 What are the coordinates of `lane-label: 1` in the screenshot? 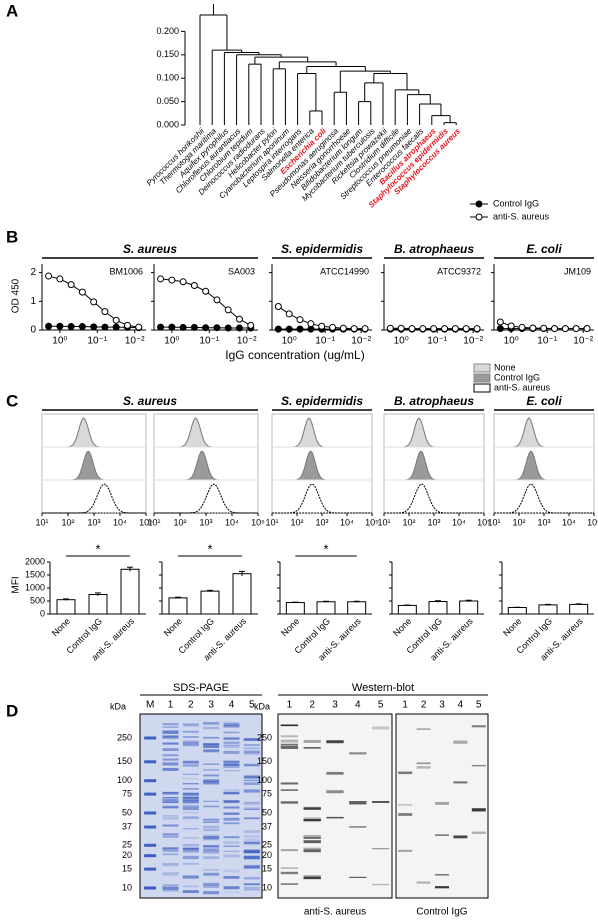 It's located at (405, 705).